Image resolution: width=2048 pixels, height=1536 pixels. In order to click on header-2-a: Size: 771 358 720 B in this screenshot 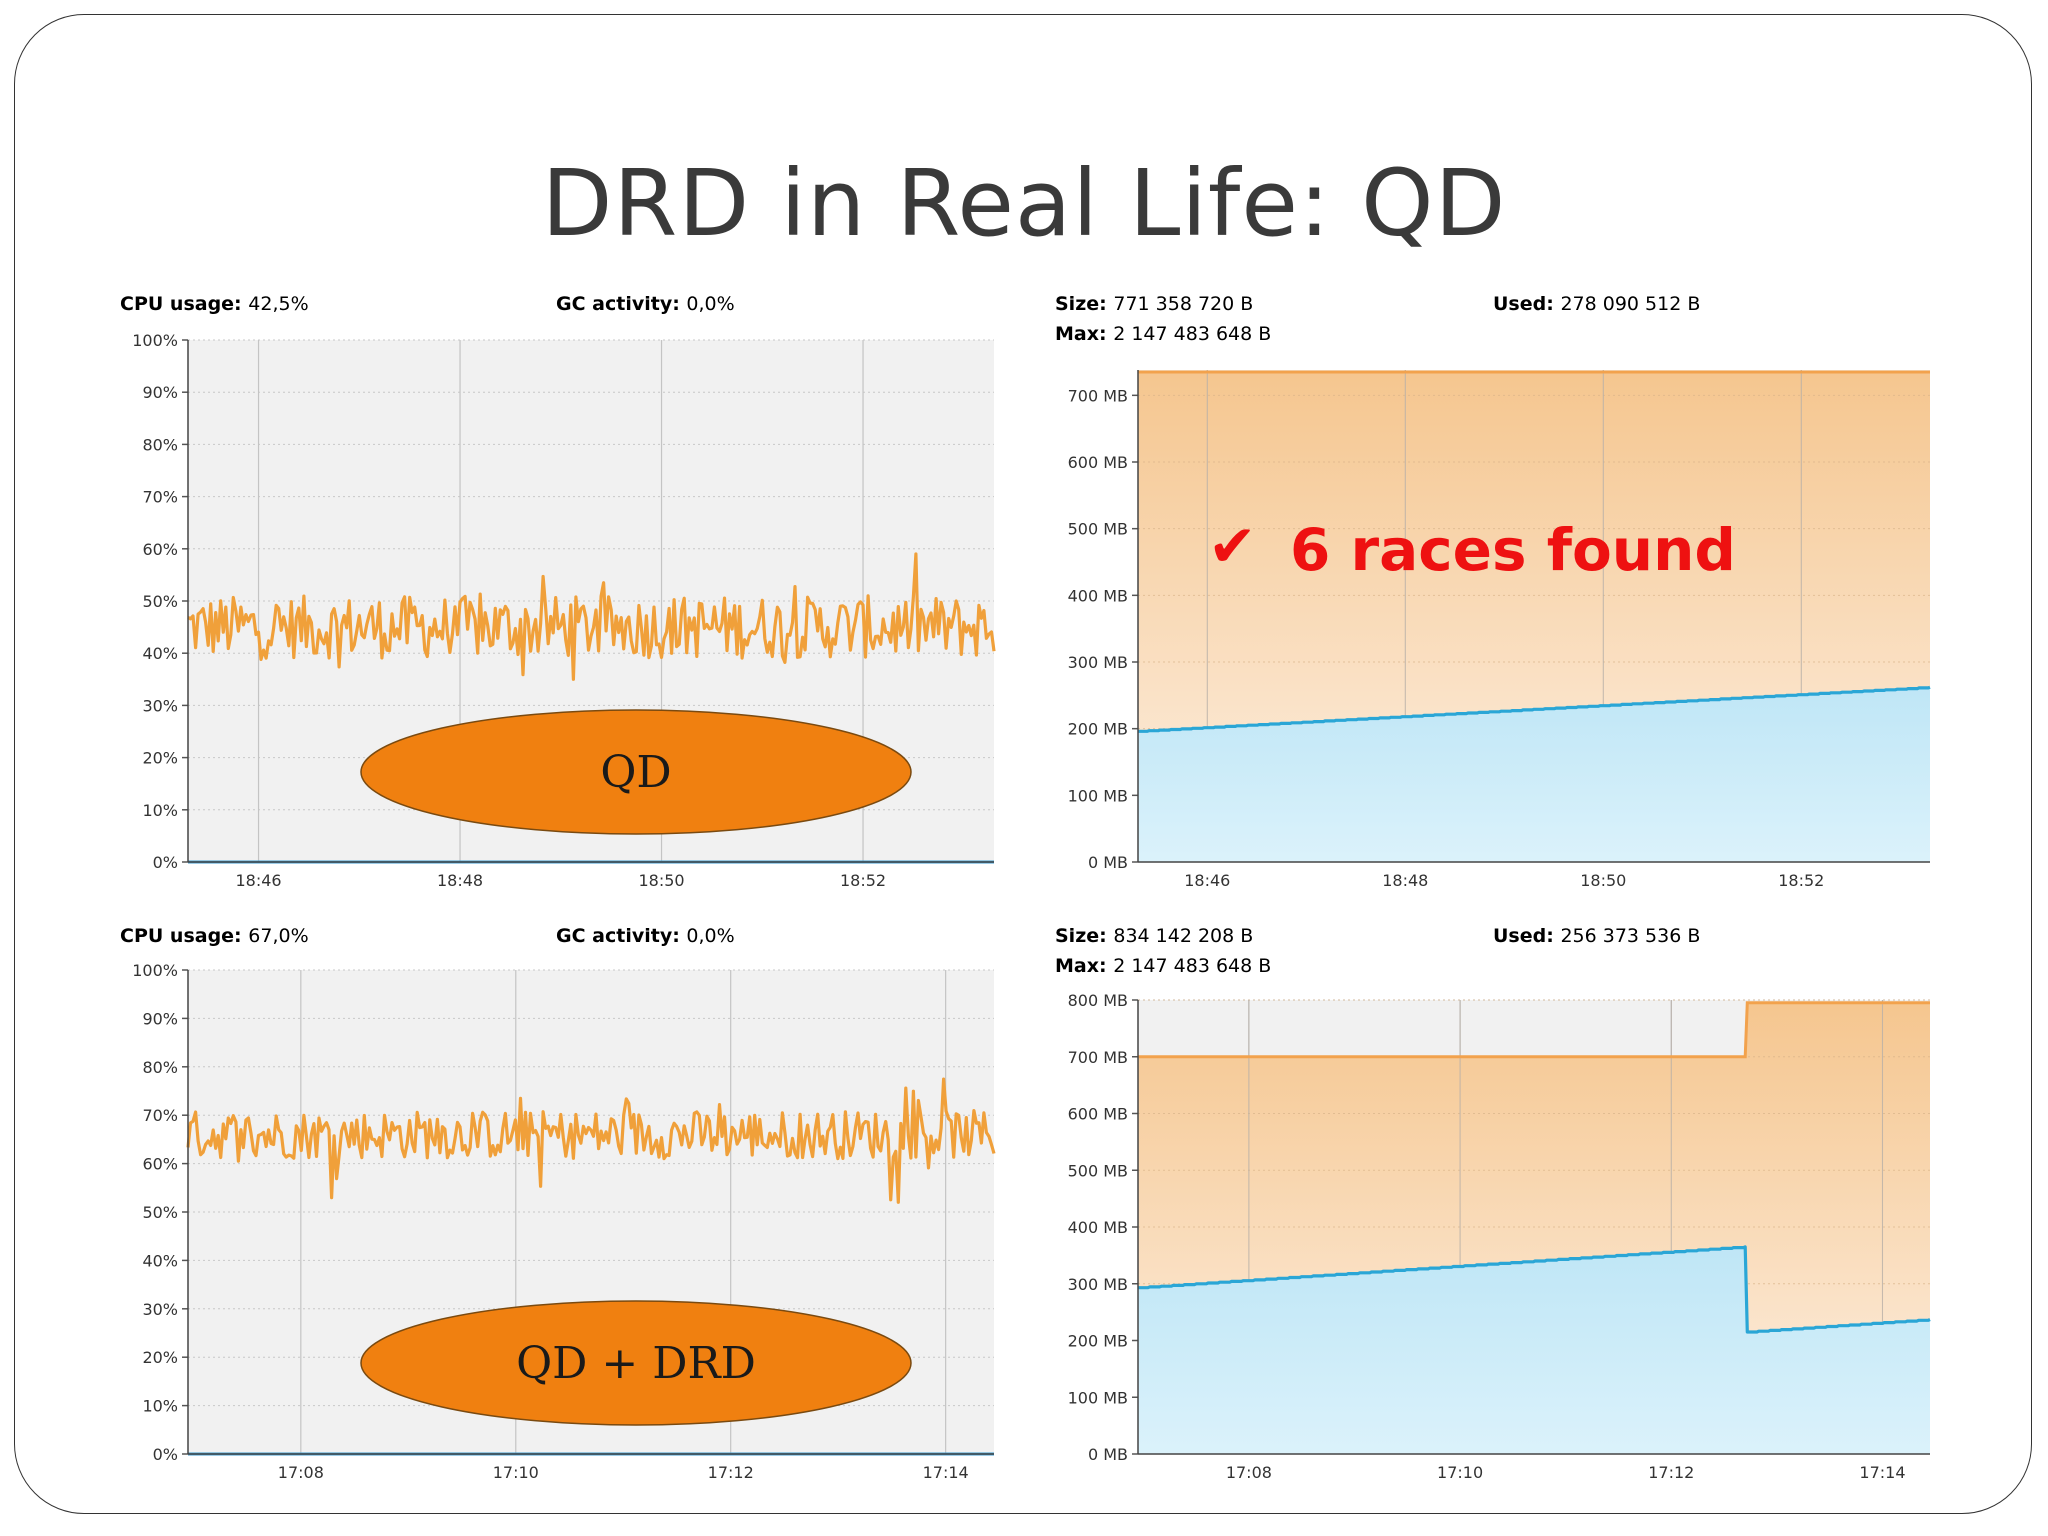, I will do `click(1154, 304)`.